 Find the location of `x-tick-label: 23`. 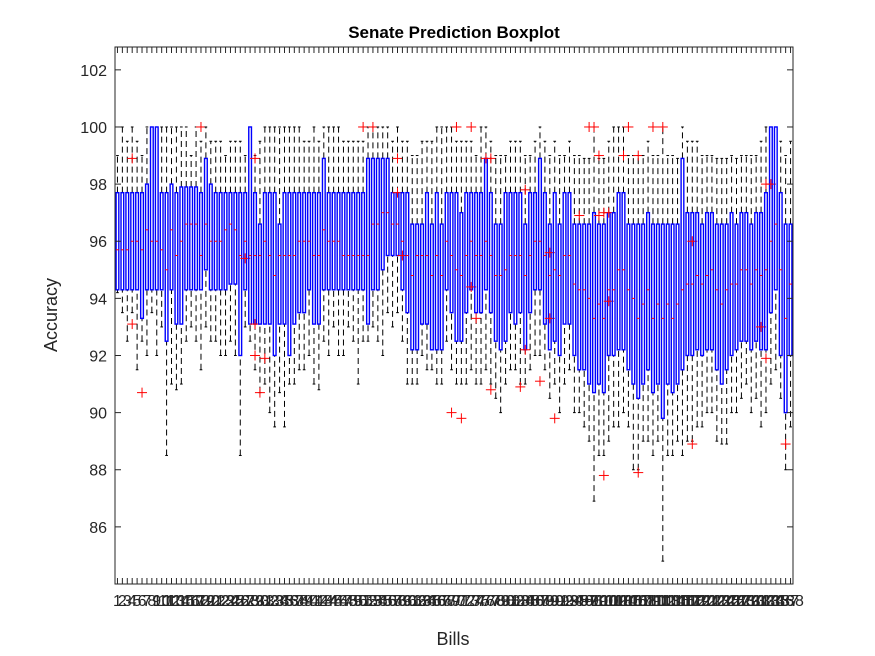

x-tick-label: 23 is located at coordinates (226, 601).